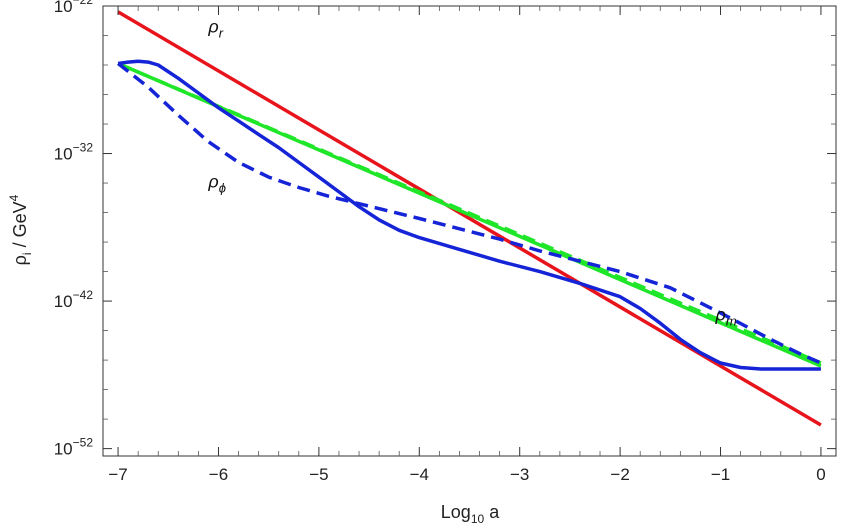 The height and width of the screenshot is (527, 843). I want to click on curve-label-rho-r: ρr, so click(215, 29).